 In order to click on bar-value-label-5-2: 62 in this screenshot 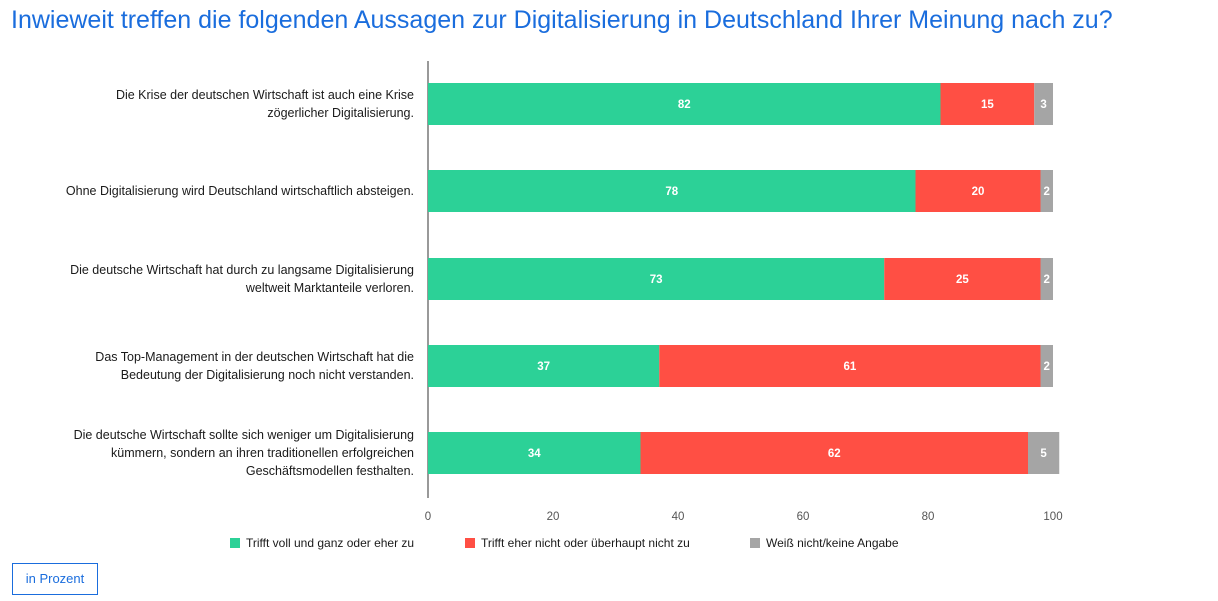, I will do `click(834, 454)`.